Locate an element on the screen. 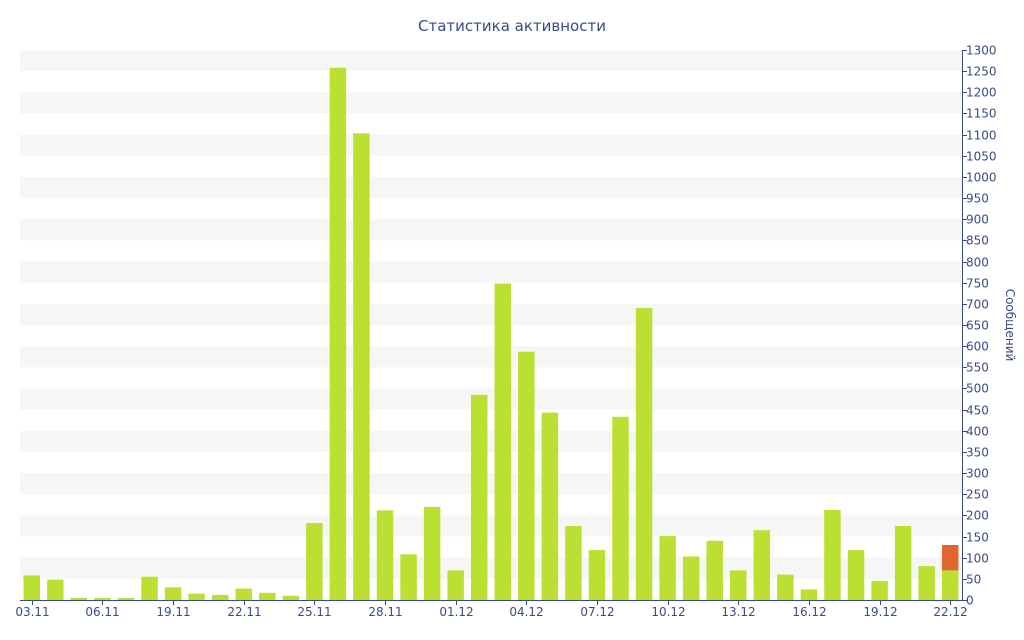 The height and width of the screenshot is (640, 1024). y-tick-label: 250 is located at coordinates (977, 495).